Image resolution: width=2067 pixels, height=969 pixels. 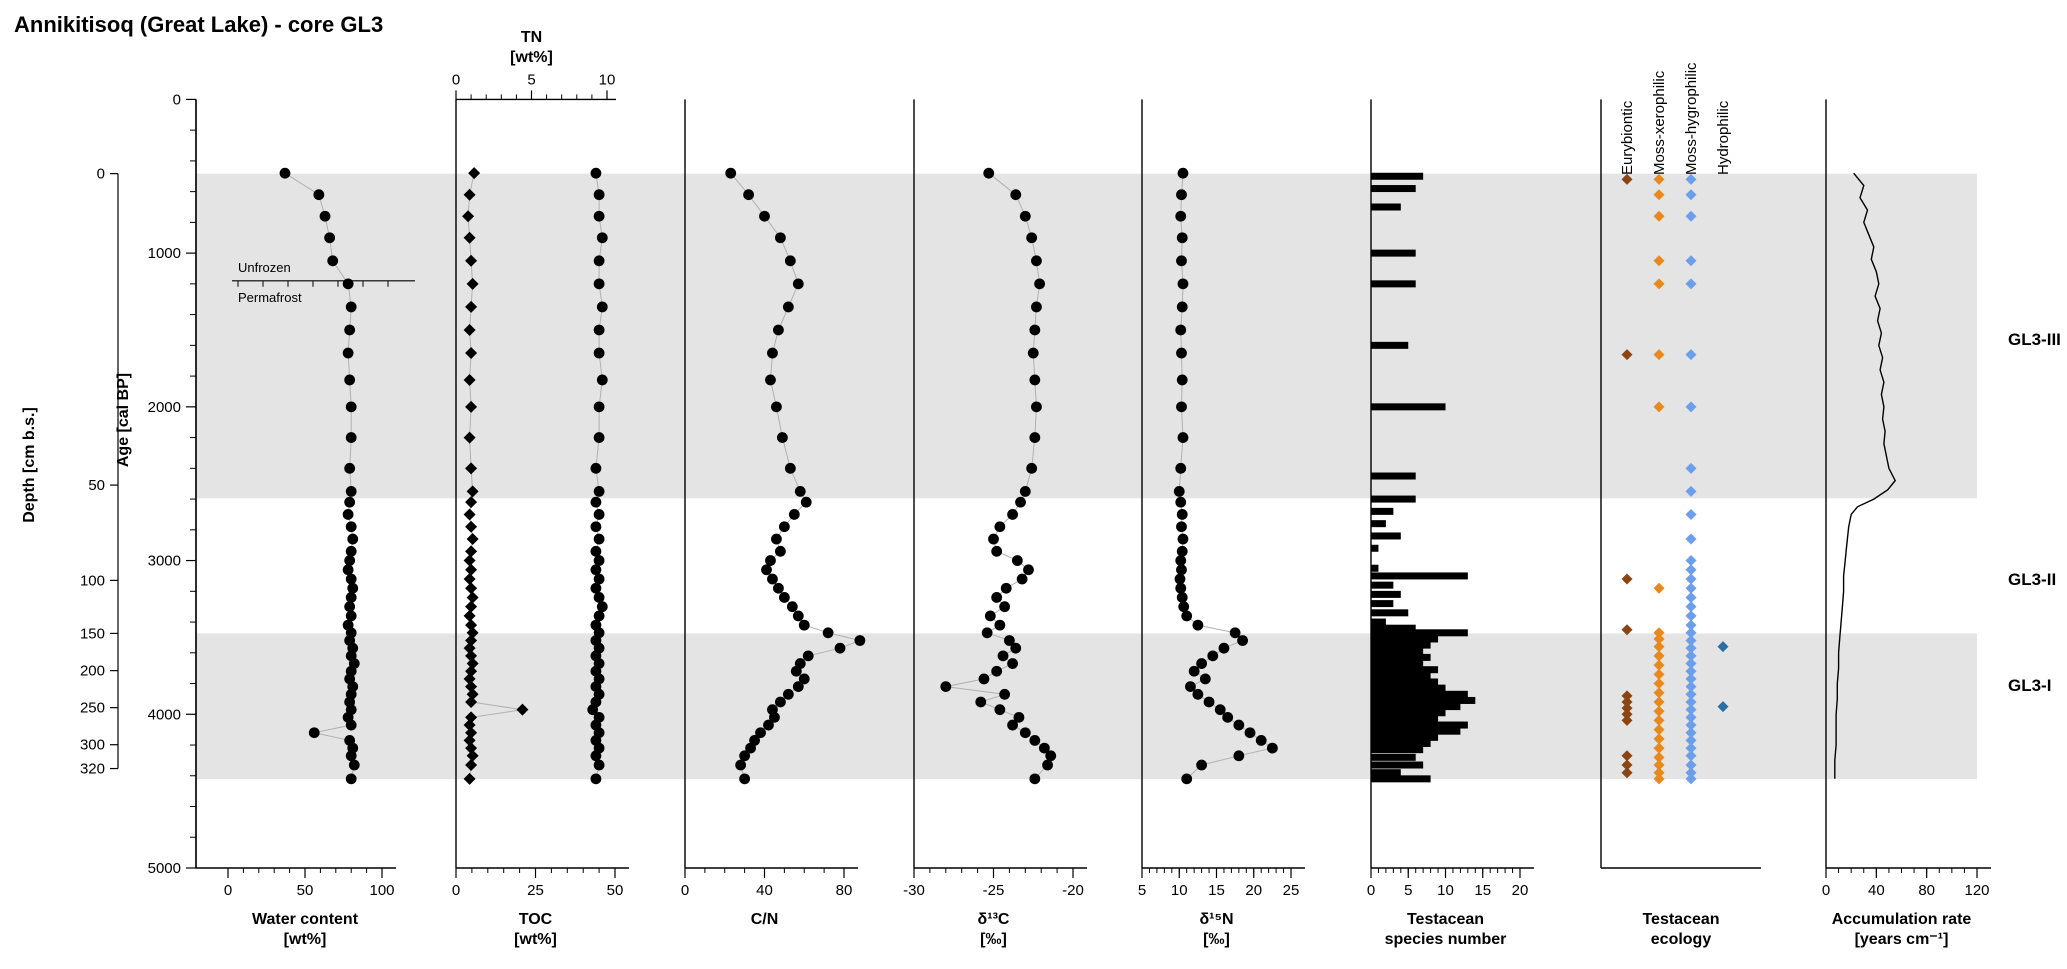 What do you see at coordinates (305, 919) in the screenshot?
I see `x-axis-label: Water content` at bounding box center [305, 919].